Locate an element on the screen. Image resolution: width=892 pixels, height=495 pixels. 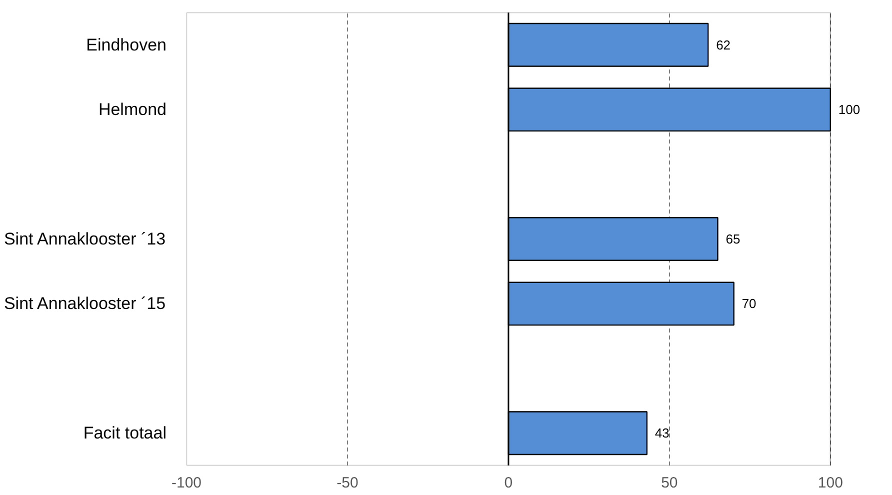
x-tick-label: 0 is located at coordinates (508, 483).